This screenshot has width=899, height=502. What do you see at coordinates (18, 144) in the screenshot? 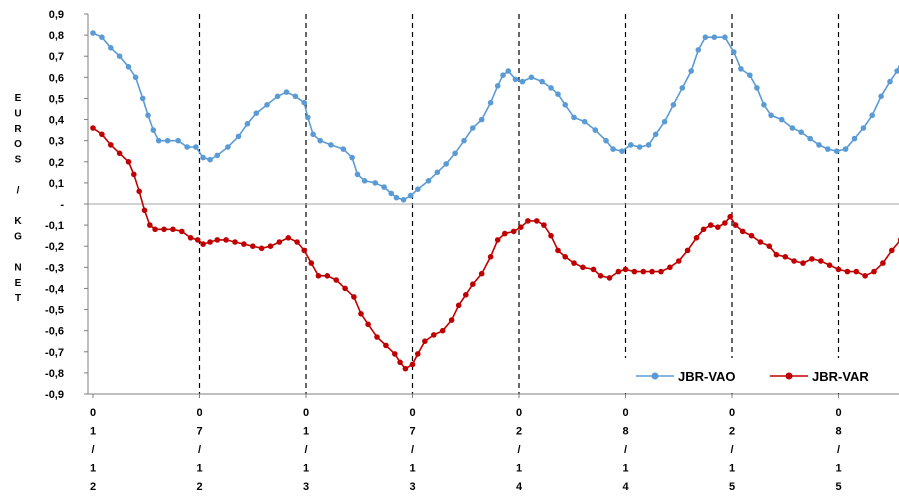
I see `y-label-letter: O` at bounding box center [18, 144].